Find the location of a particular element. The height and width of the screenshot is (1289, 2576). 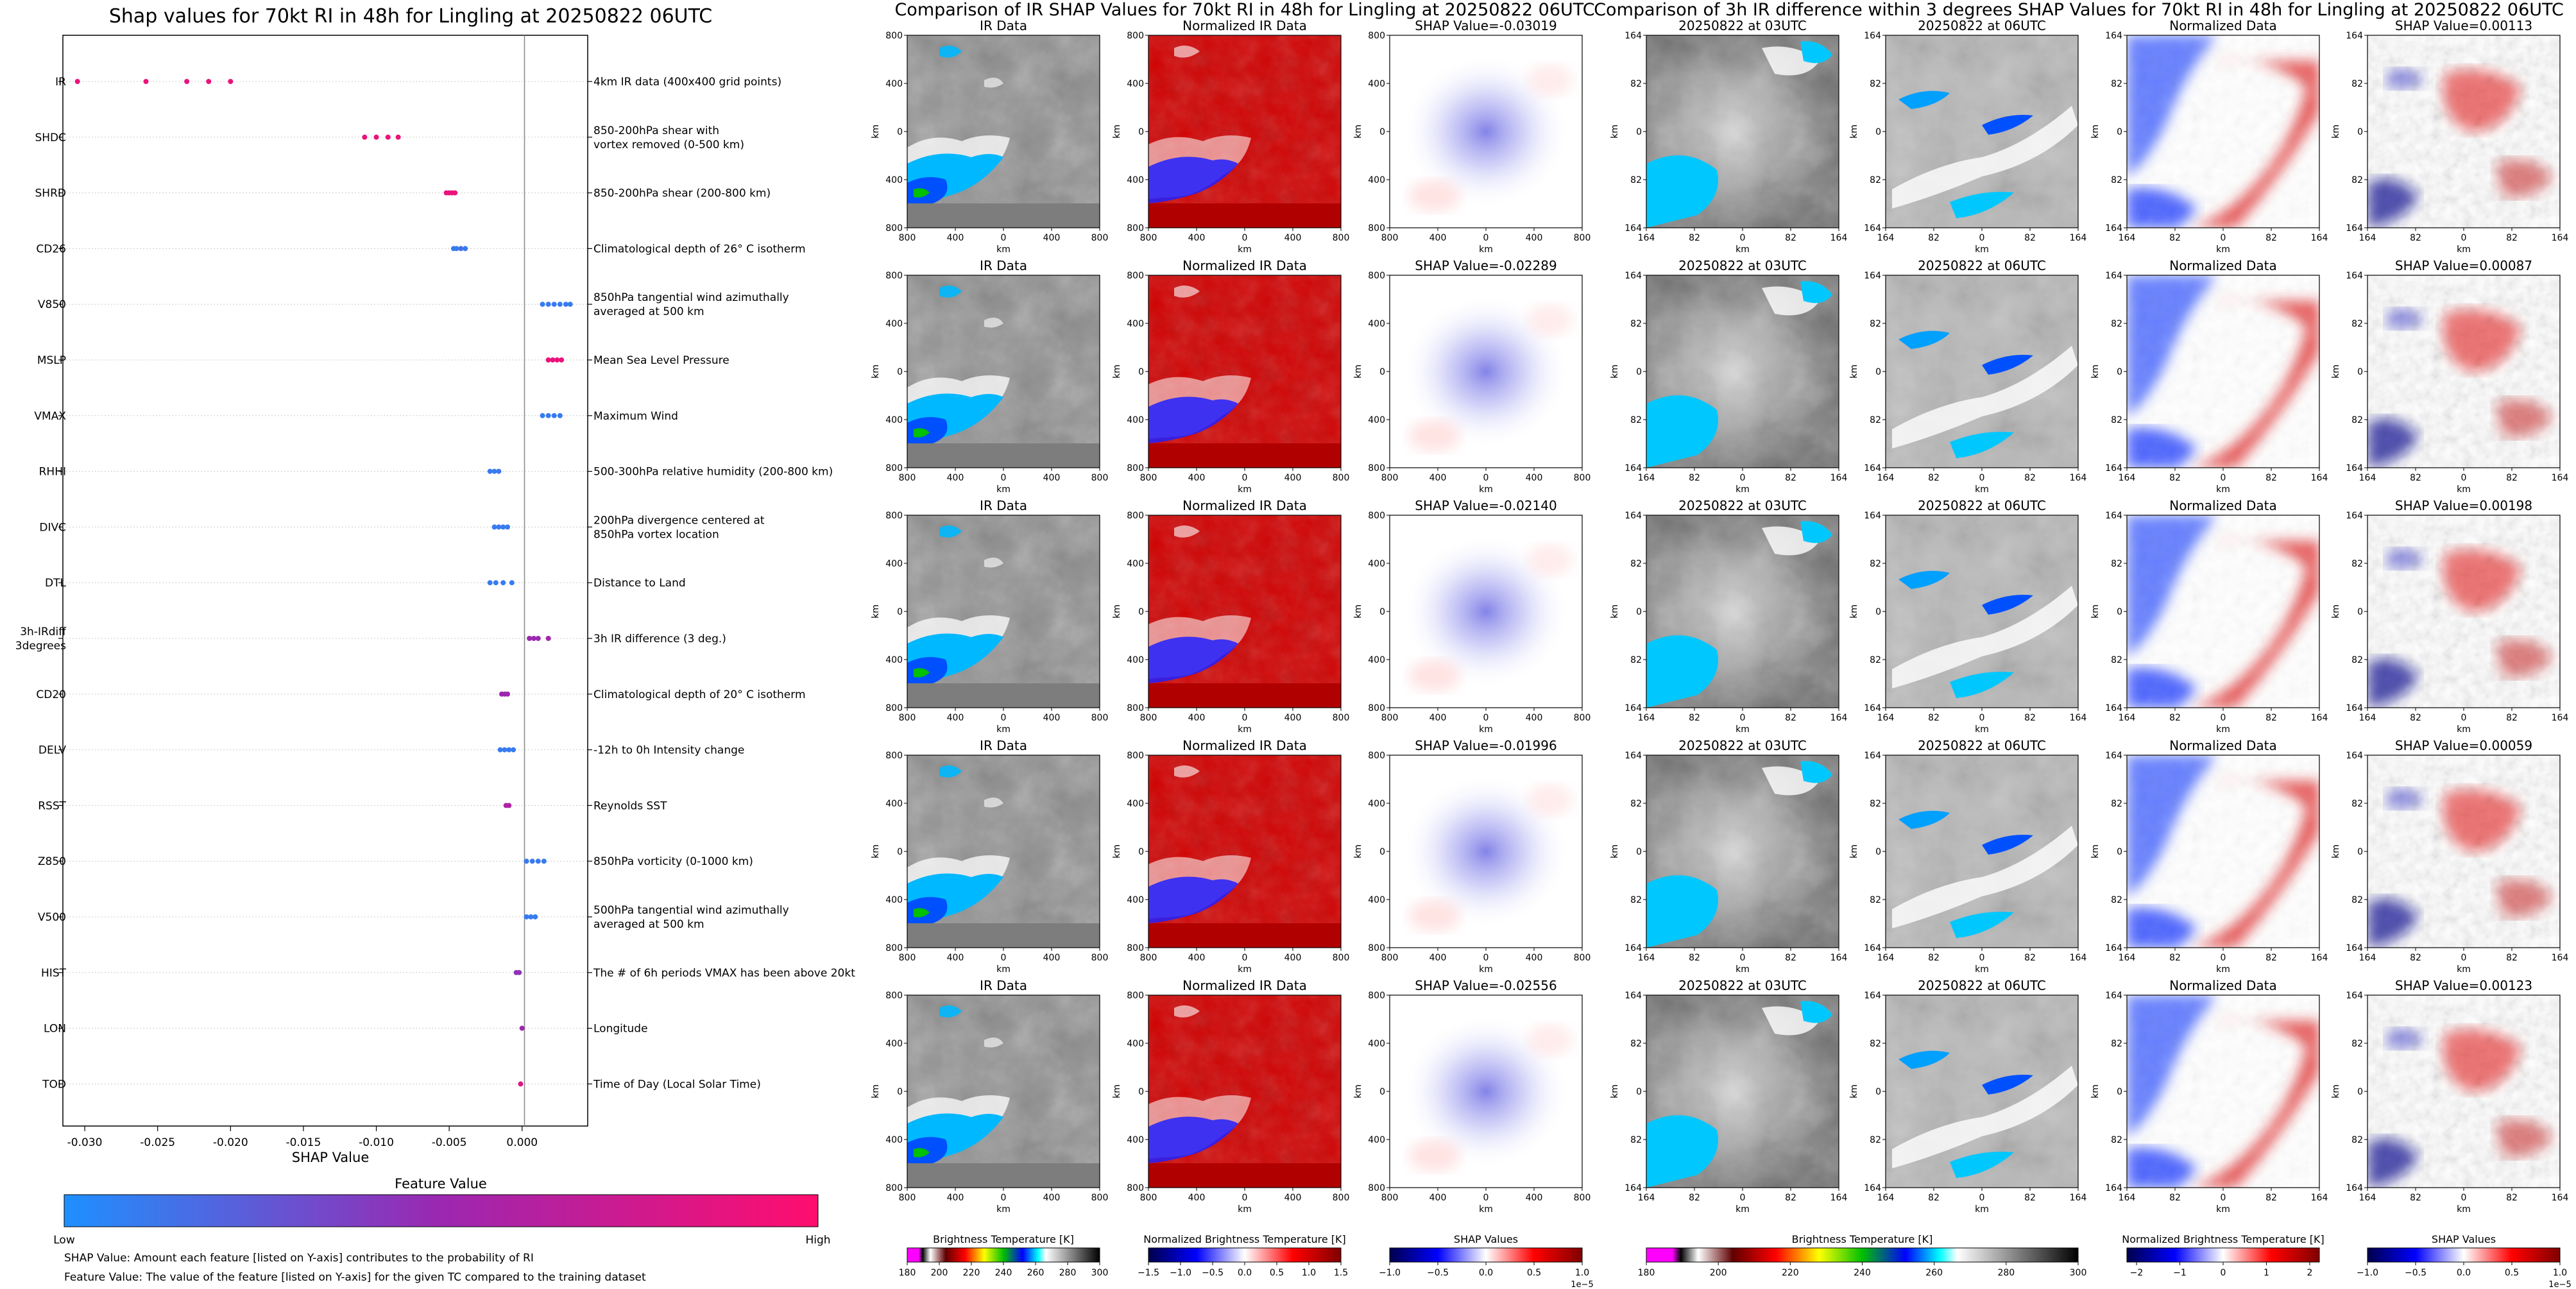

panel-title: IR Data is located at coordinates (1004, 26).